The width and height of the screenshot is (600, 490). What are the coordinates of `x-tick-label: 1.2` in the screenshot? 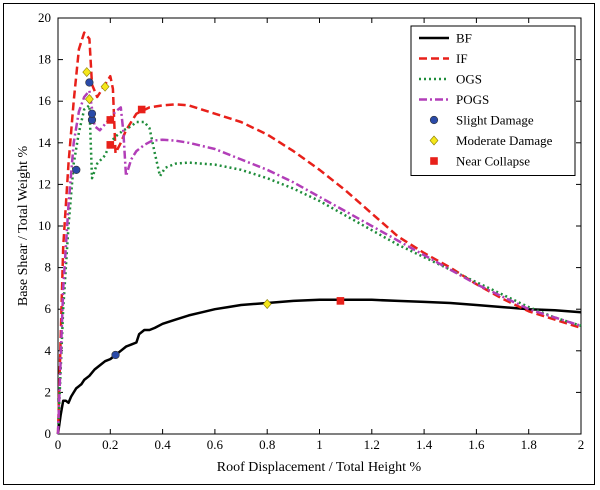 It's located at (372, 444).